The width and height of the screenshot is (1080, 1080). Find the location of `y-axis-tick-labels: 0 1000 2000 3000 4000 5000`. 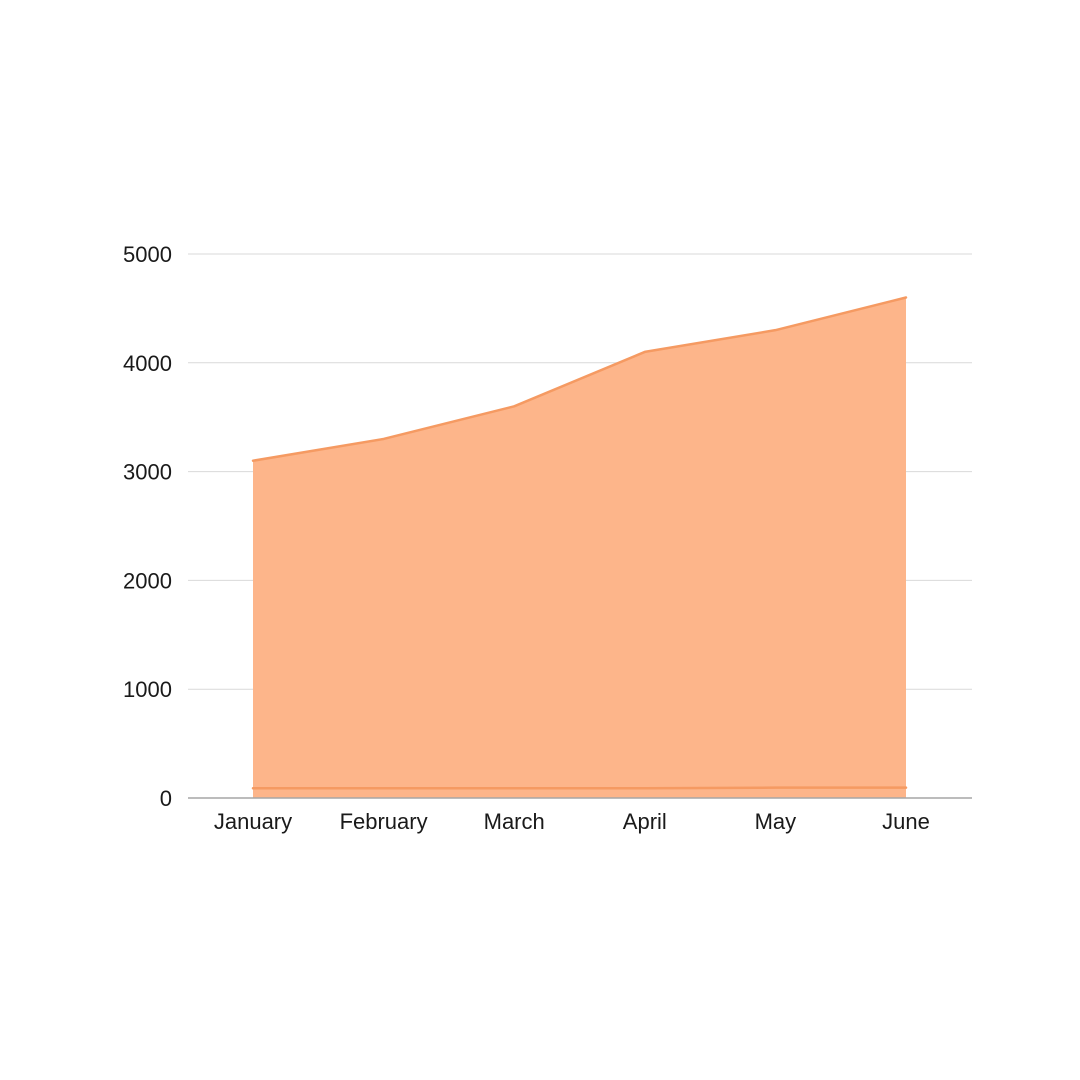

y-axis-tick-labels: 0 1000 2000 3000 4000 5000 is located at coordinates (147, 526).